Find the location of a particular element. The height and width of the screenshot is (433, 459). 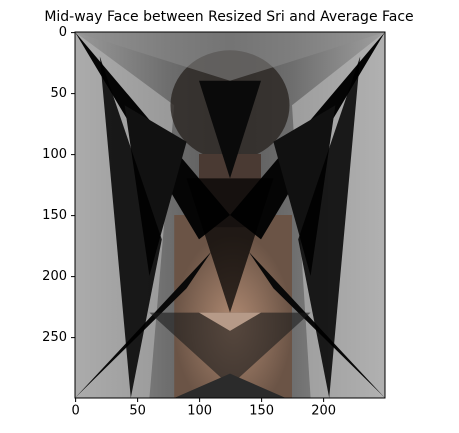

y-tick-label: 50 is located at coordinates (58, 93).